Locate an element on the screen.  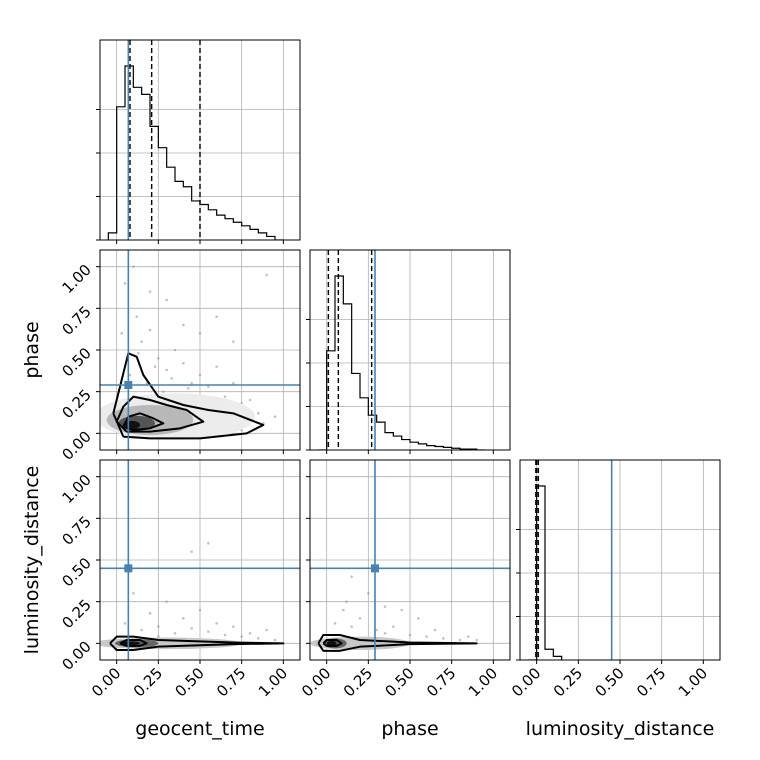
density-panel-geocent_time-luminosity_distance: 0.00 0.25 0.50 0.75 1.000.000.250.500.751.00 is located at coordinates (179, 579).